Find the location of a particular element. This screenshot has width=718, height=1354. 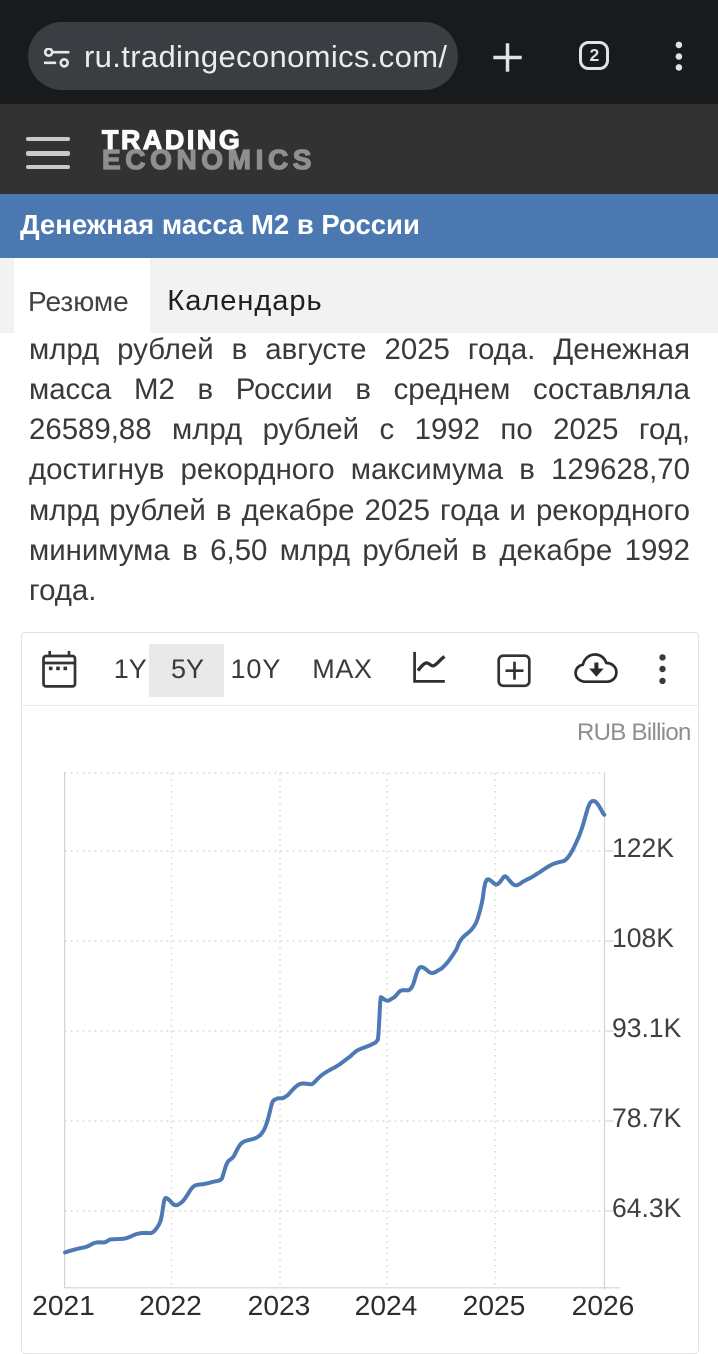

svg-text: 2025 is located at coordinates (494, 1305).